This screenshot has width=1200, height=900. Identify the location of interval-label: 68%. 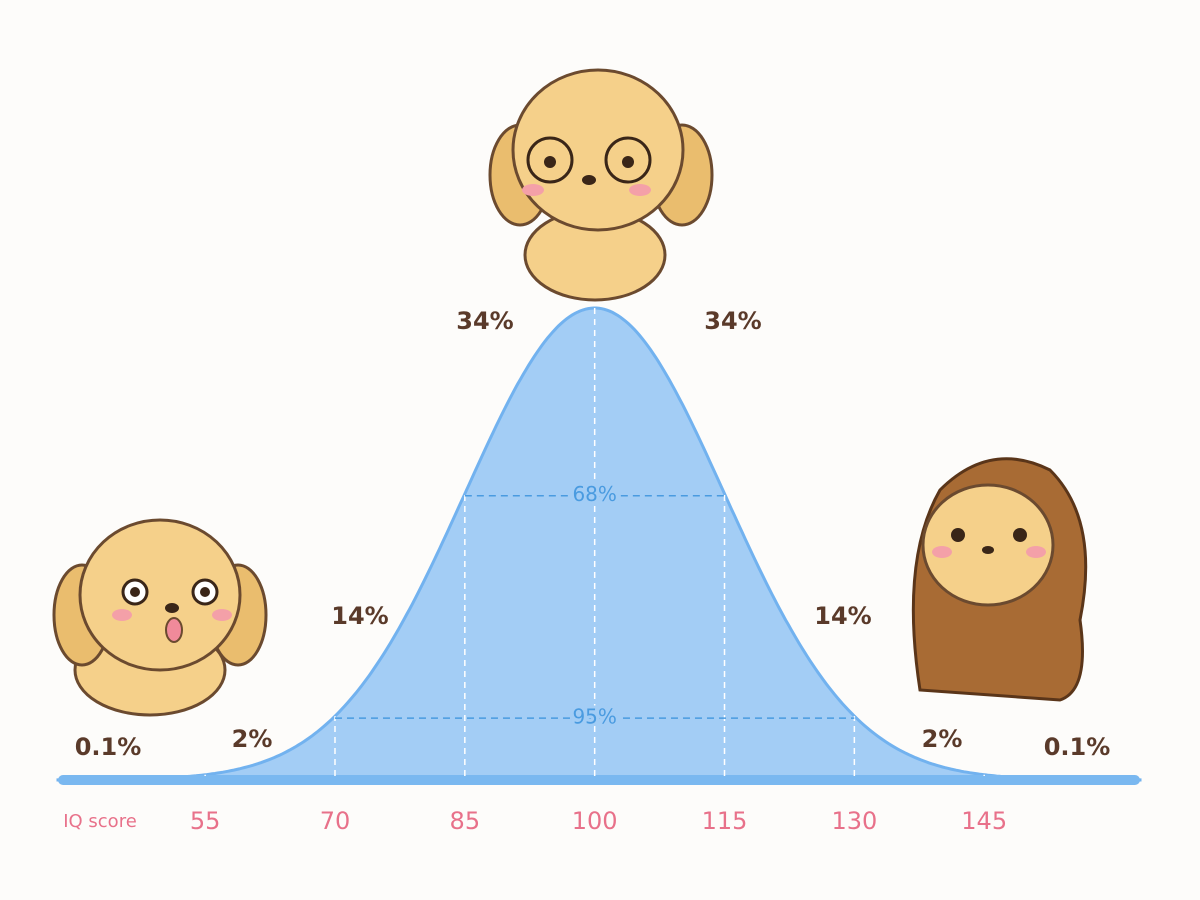
(594, 494).